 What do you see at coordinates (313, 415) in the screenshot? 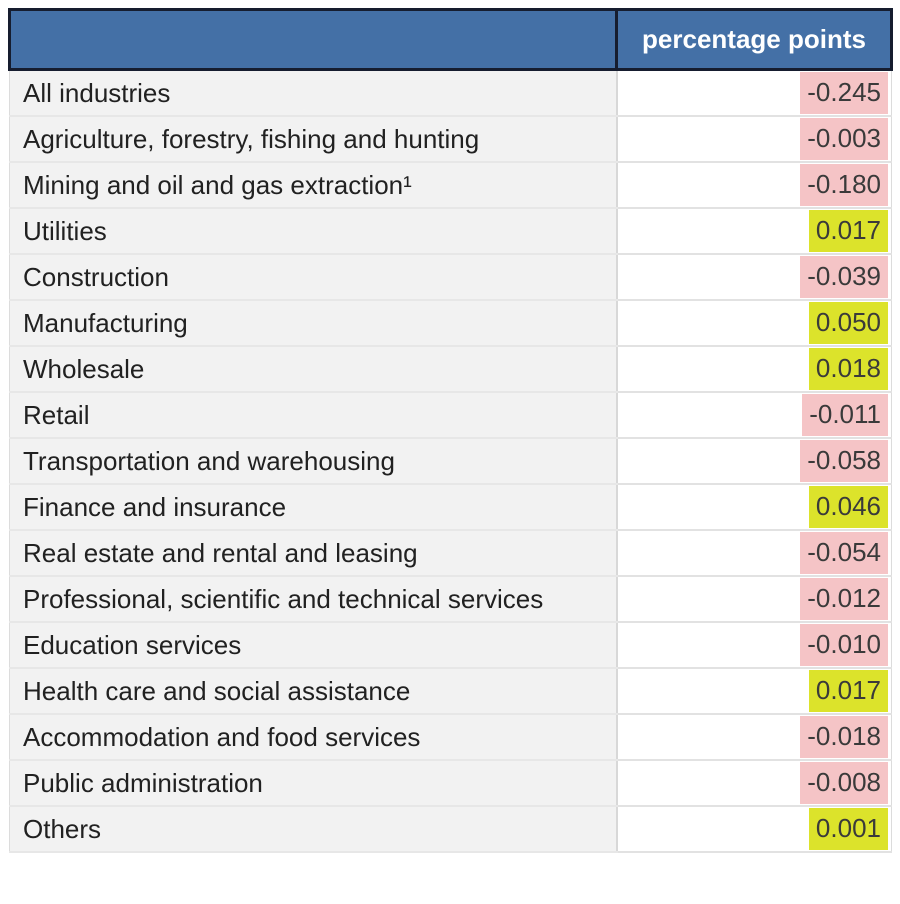
I see `industry-label: Retail` at bounding box center [313, 415].